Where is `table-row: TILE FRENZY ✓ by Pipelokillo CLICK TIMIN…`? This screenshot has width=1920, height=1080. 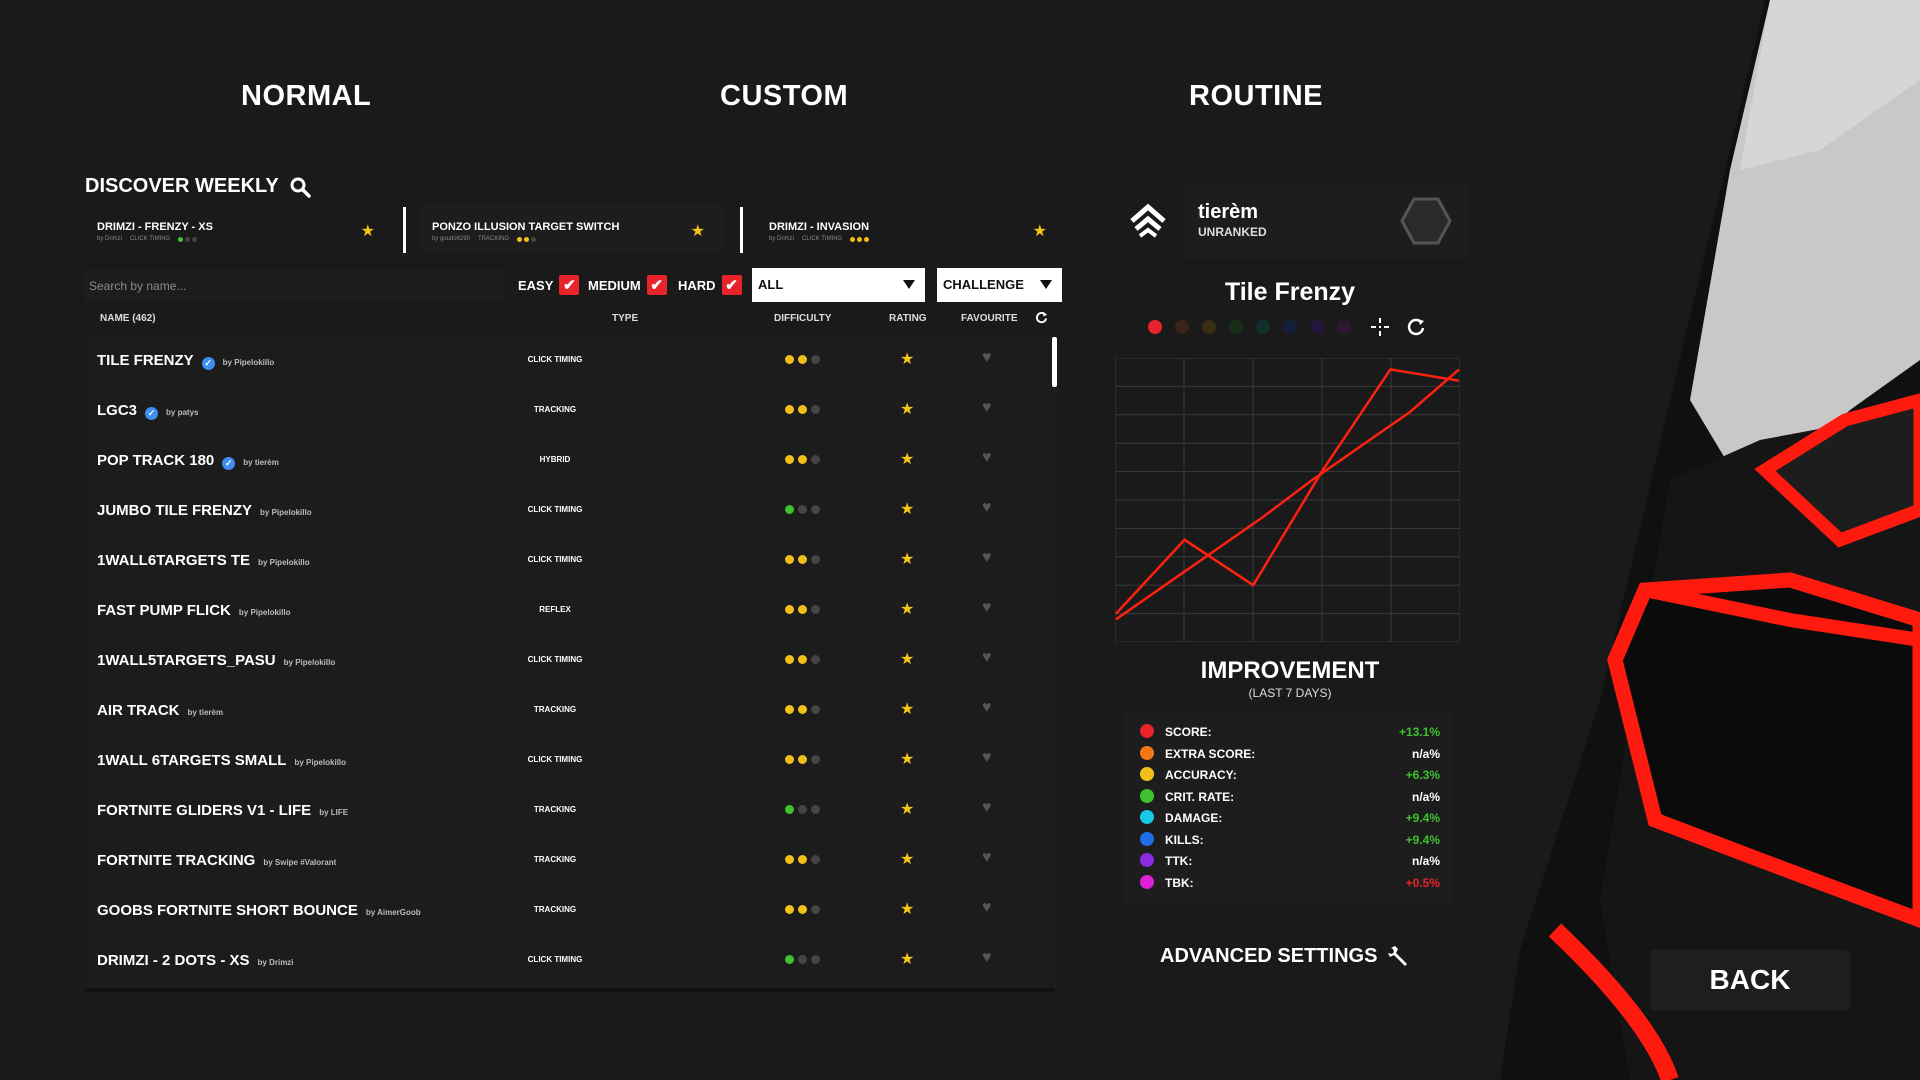
table-row: TILE FRENZY ✓ by Pipelokillo CLICK TIMIN… is located at coordinates (560, 360).